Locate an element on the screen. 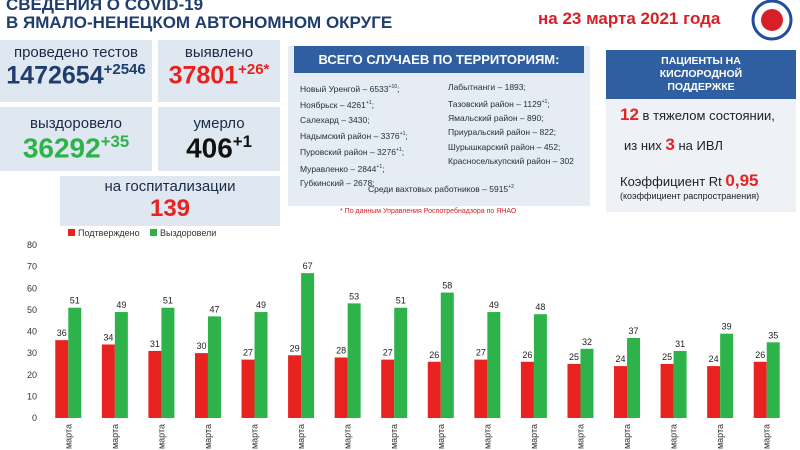 The width and height of the screenshot is (800, 450). y-tick-label: 20 is located at coordinates (32, 375).